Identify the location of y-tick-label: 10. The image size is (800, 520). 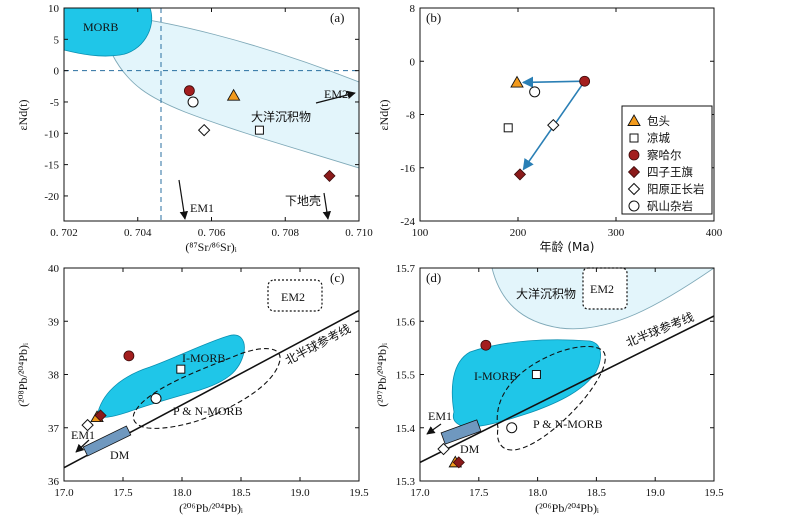
(54, 9).